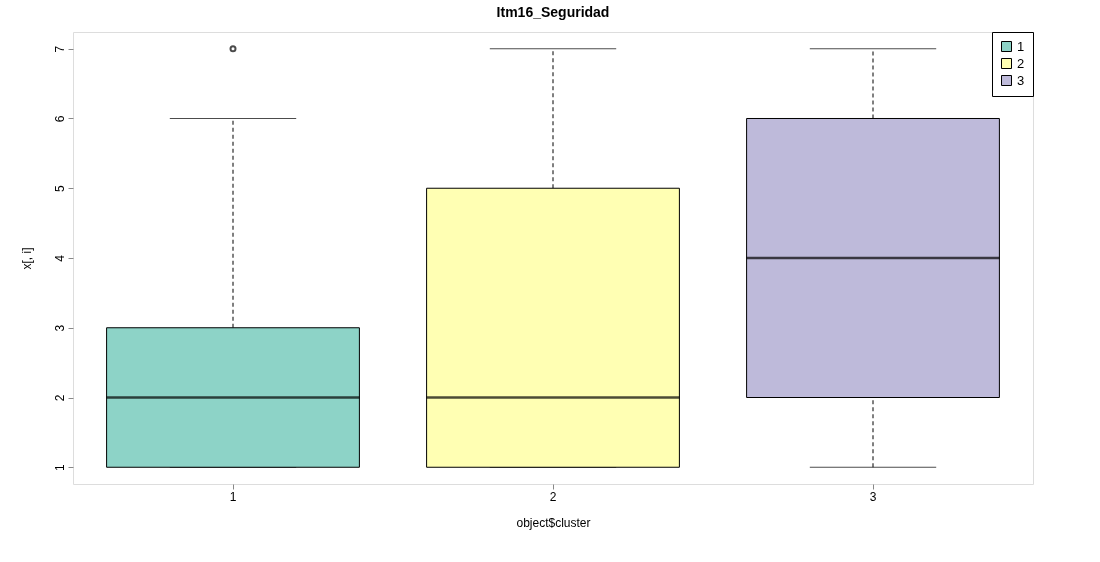 Image resolution: width=1100 pixels, height=562 pixels. I want to click on legend-label: 1, so click(1021, 46).